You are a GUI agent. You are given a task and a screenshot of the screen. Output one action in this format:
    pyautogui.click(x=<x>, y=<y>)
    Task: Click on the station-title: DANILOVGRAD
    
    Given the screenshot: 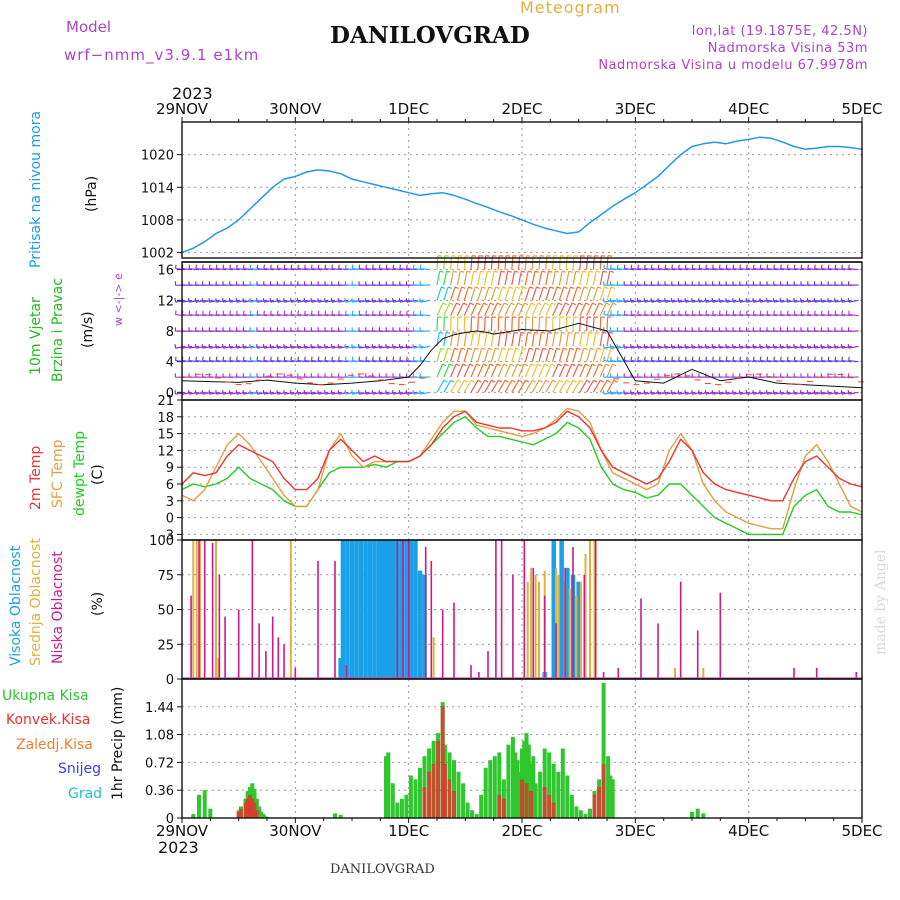 What is the action you would take?
    pyautogui.click(x=430, y=35)
    